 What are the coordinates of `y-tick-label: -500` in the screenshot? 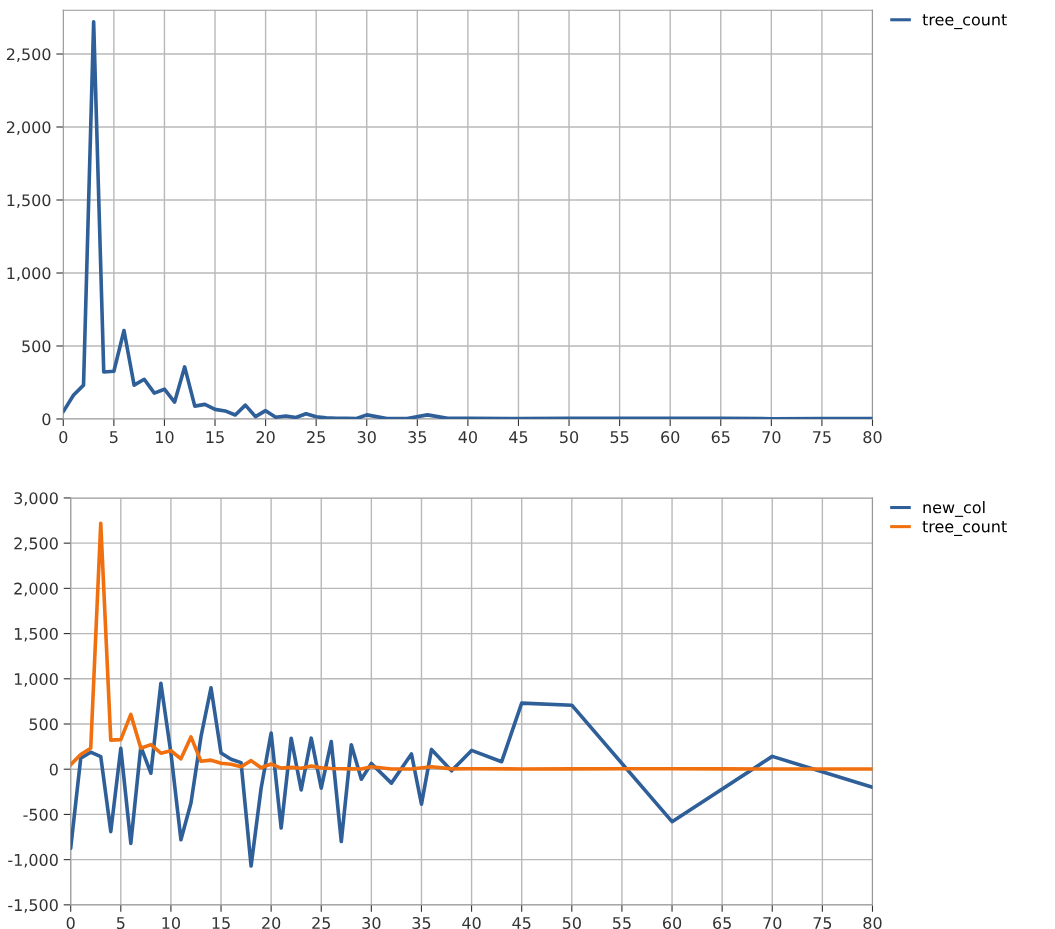 It's located at (40, 814).